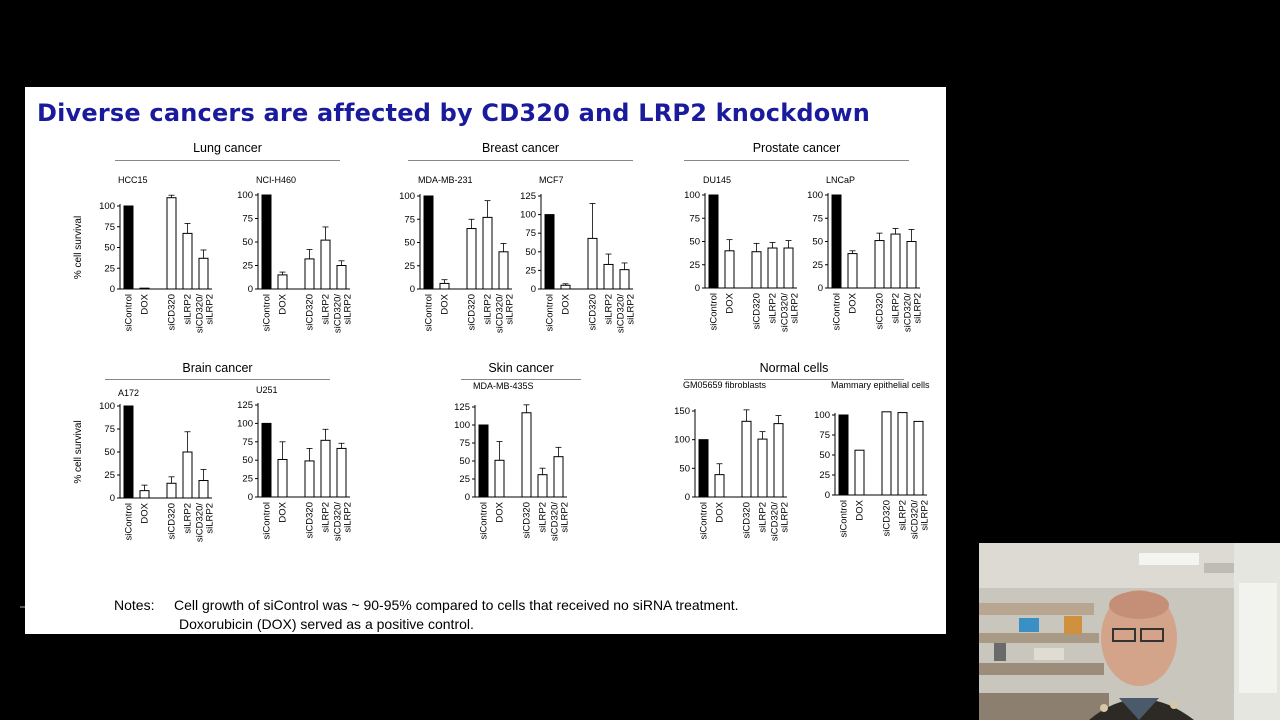 Image resolution: width=1280 pixels, height=720 pixels. What do you see at coordinates (840, 180) in the screenshot?
I see `chart-title: LNCaP` at bounding box center [840, 180].